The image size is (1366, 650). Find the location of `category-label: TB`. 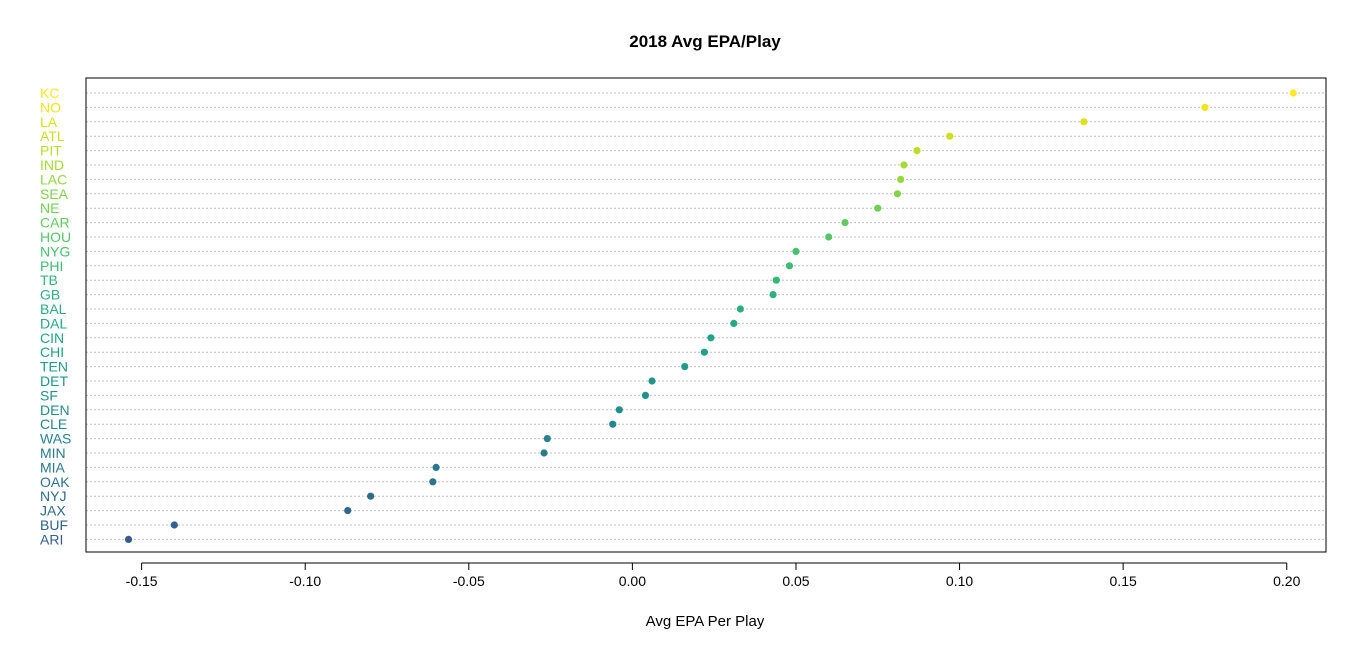

category-label: TB is located at coordinates (49, 280).